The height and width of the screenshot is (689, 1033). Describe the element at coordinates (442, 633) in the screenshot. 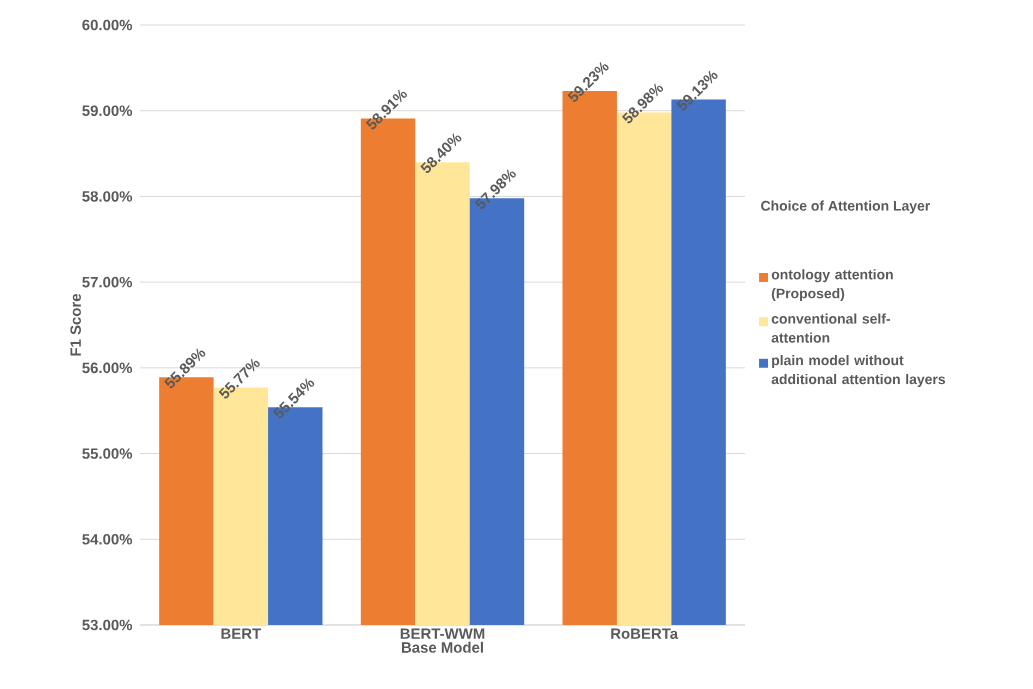

I see `x-tick-label: BERT-WWM` at that location.